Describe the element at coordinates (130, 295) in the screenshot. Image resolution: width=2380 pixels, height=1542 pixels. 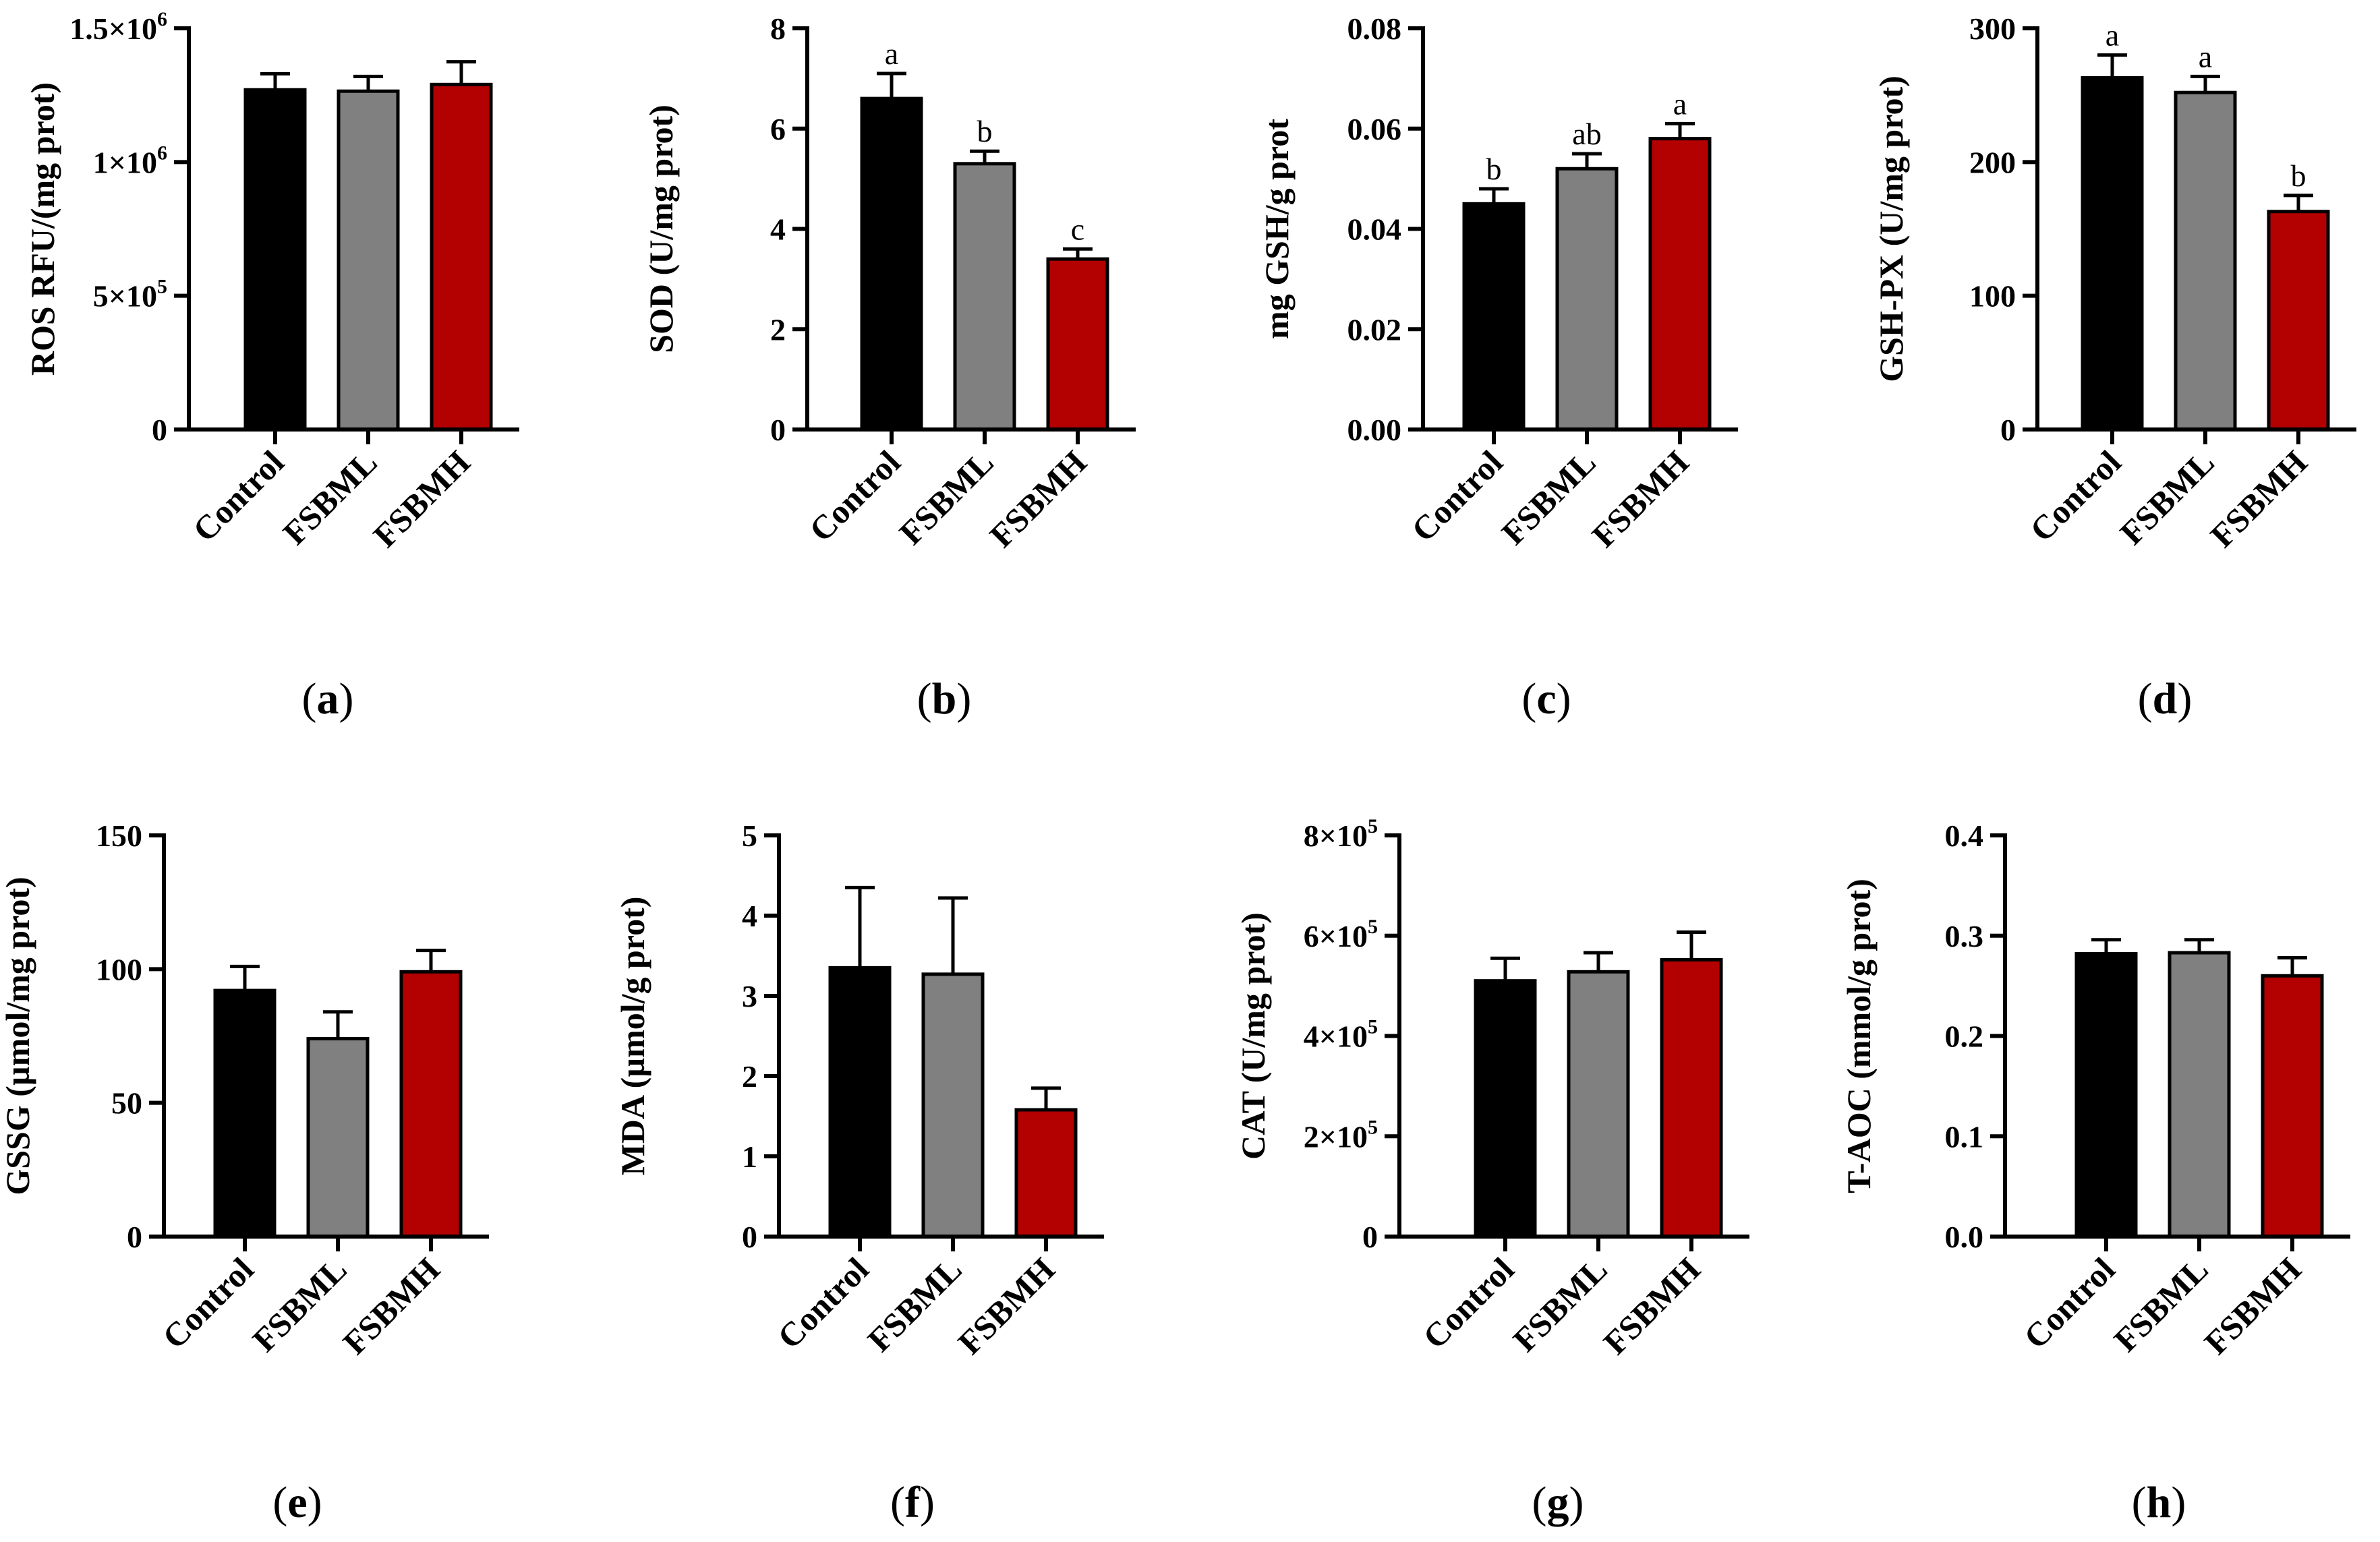
I see `y-tick-label: 5×10⁵` at that location.